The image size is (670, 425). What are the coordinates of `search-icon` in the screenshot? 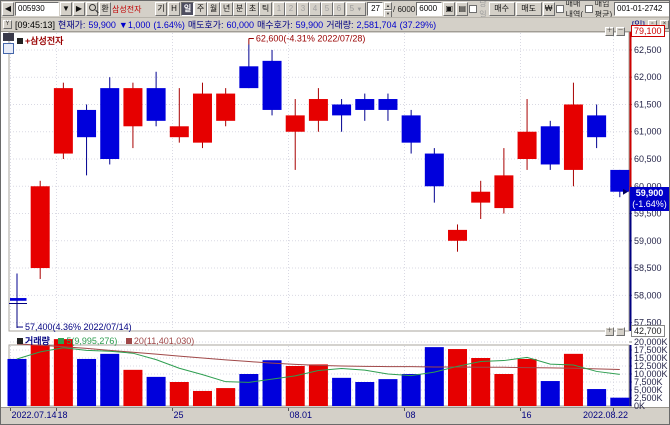 It's located at (92, 7).